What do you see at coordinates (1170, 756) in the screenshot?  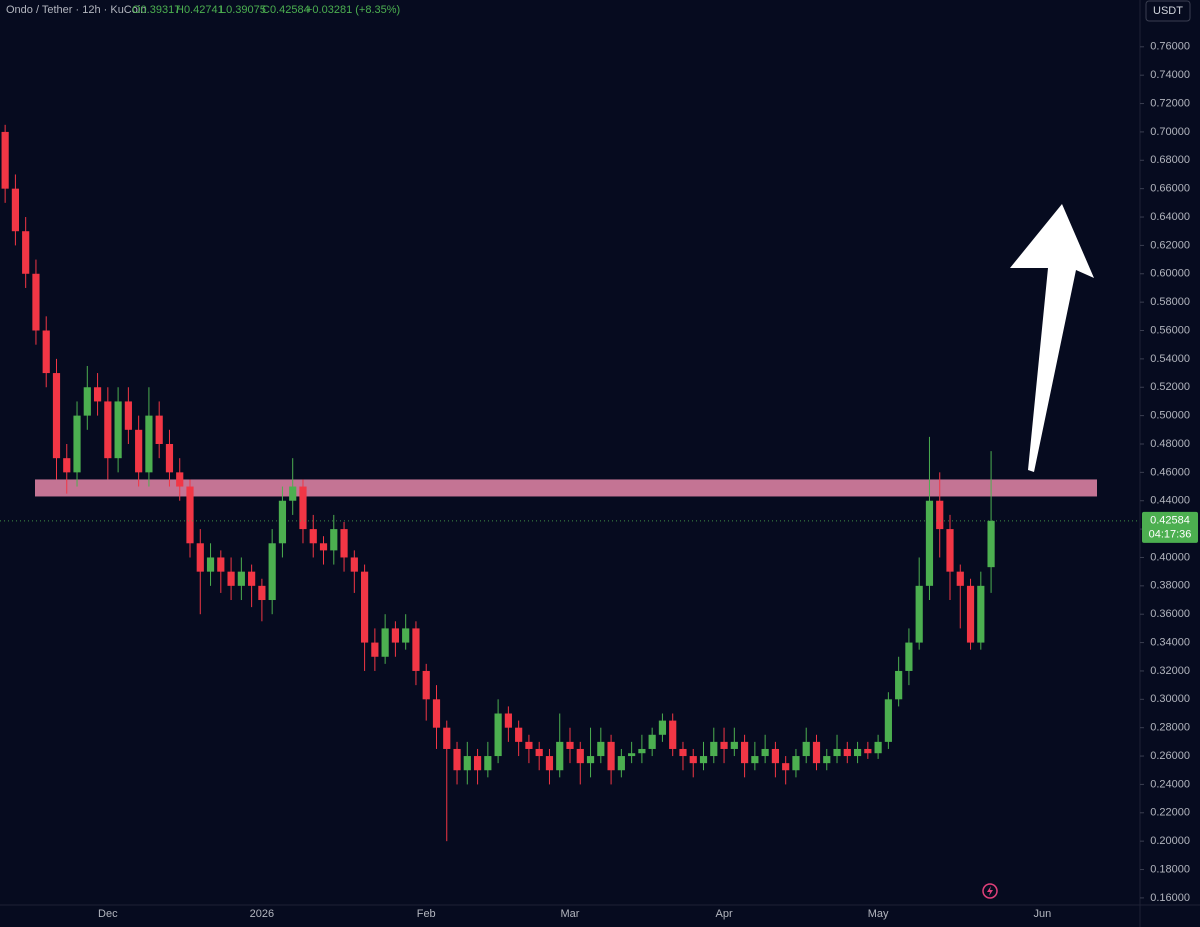 I see `y-tick-label: 0.26000` at bounding box center [1170, 756].